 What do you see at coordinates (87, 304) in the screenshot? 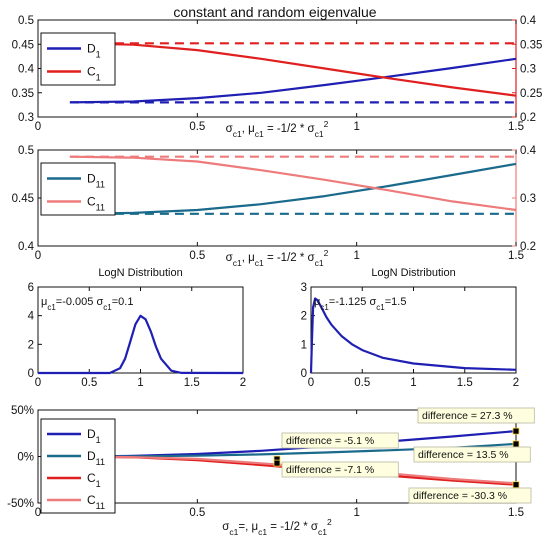
I see `distribution-params: μc1=-0.005 σc1=0.1` at bounding box center [87, 304].